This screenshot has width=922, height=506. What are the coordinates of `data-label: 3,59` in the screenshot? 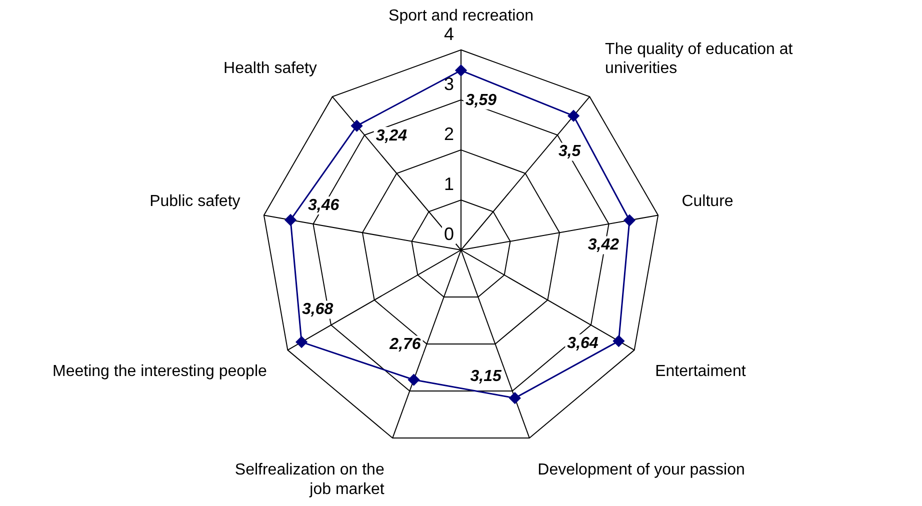 It's located at (481, 100).